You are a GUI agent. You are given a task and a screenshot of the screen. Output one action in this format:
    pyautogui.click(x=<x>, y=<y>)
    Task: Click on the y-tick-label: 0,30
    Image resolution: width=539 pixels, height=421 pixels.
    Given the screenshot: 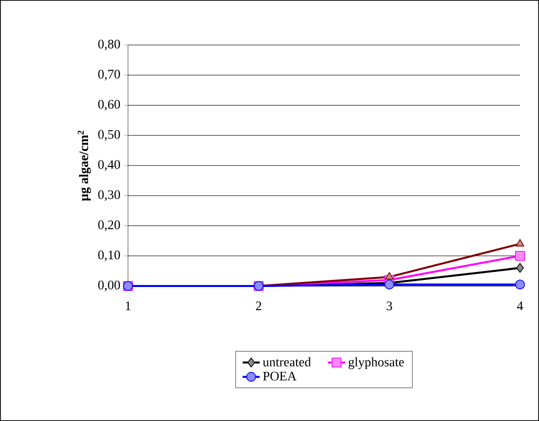 What is the action you would take?
    pyautogui.click(x=109, y=195)
    